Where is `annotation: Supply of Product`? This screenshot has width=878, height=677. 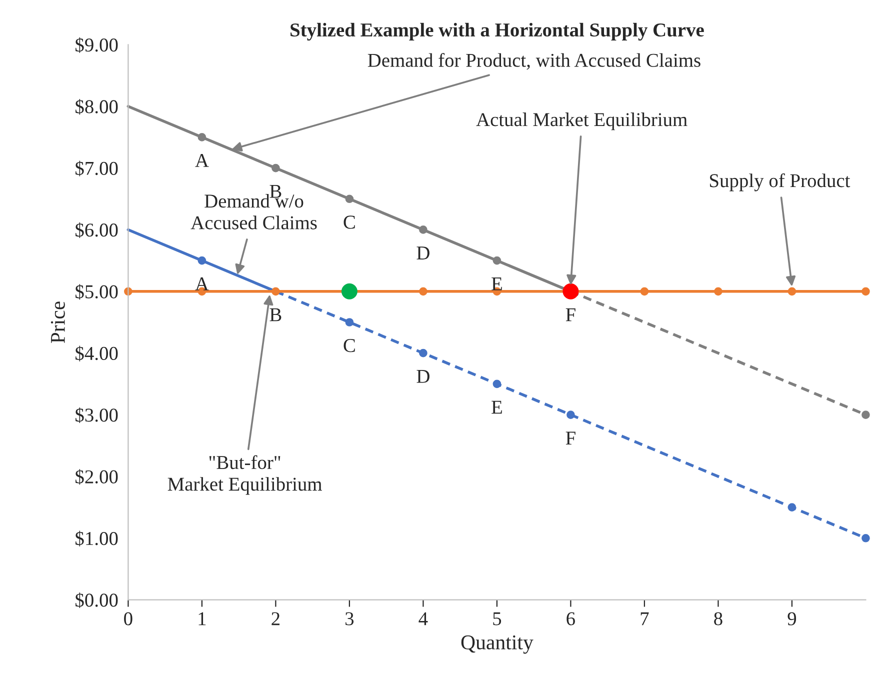
annotation: Supply of Product is located at coordinates (780, 182).